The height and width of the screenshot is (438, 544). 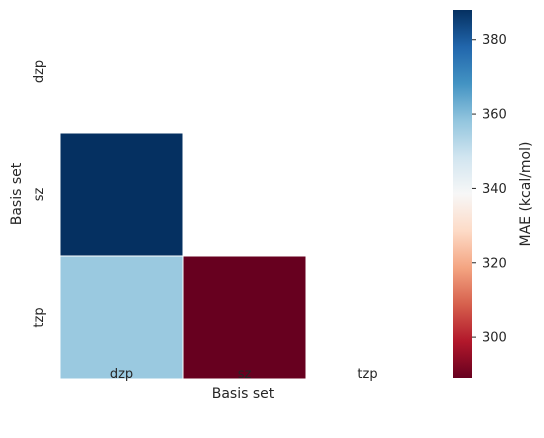 What do you see at coordinates (367, 374) in the screenshot?
I see `x-tick-label-tzp: tzp` at bounding box center [367, 374].